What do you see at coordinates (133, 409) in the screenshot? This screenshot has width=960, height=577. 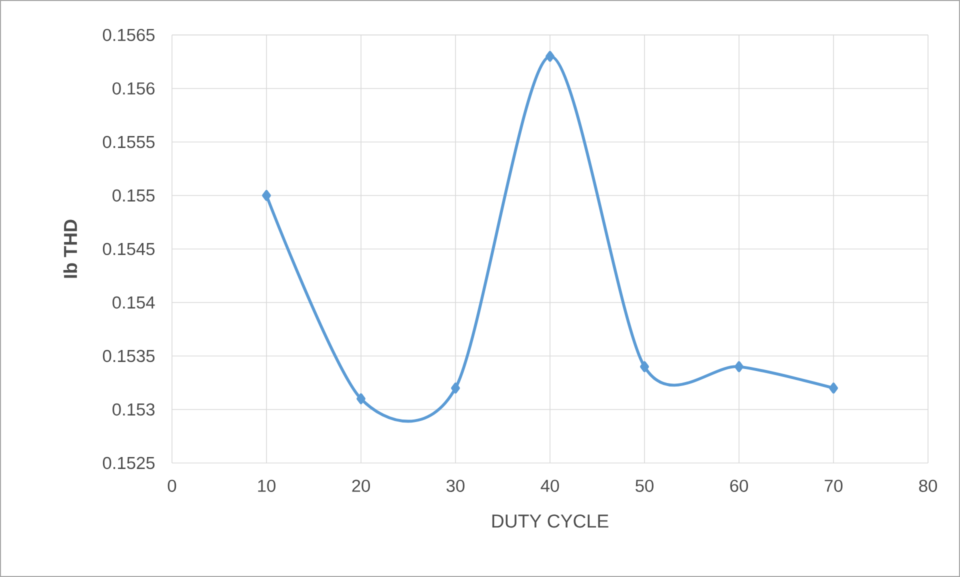 I see `y-tick-label: 0.153` at bounding box center [133, 409].